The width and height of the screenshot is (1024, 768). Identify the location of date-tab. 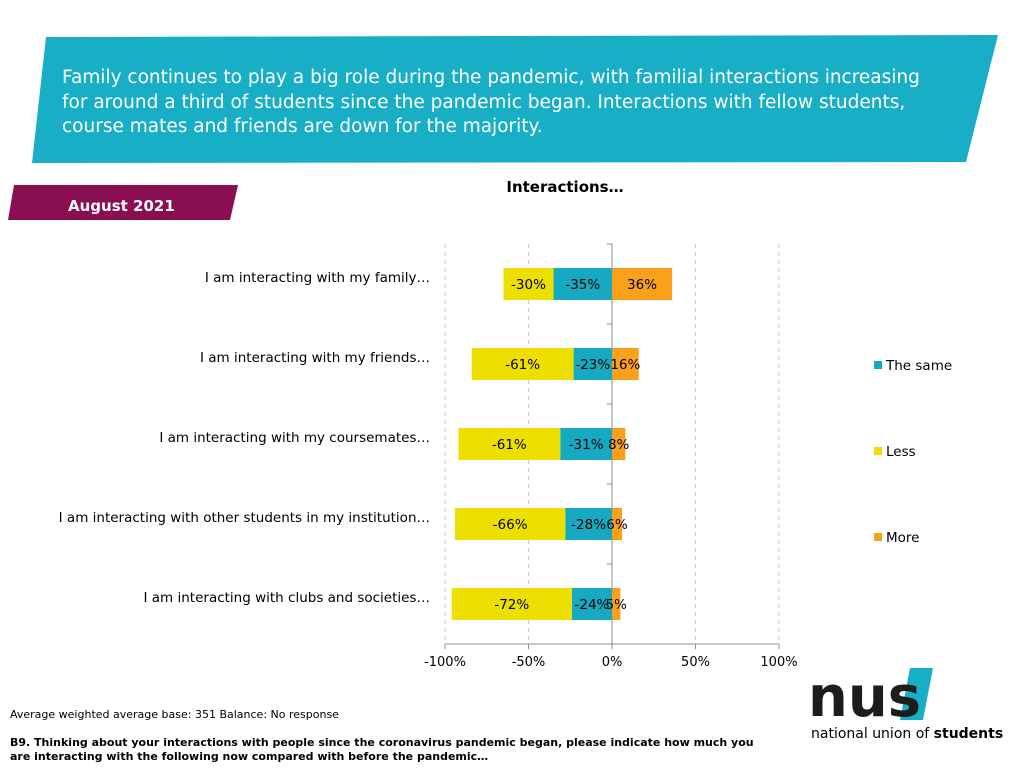
(123, 202).